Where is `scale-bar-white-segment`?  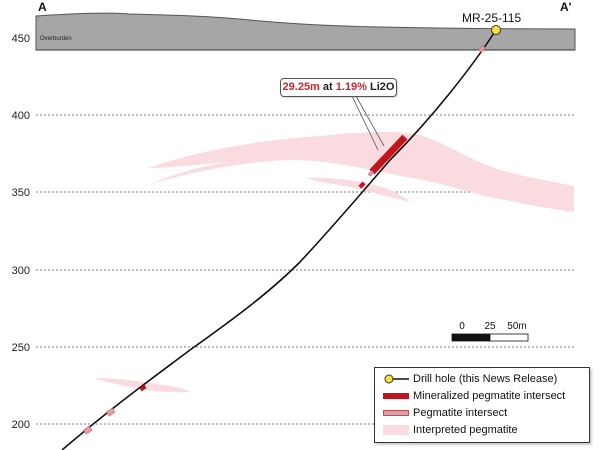 scale-bar-white-segment is located at coordinates (509, 337).